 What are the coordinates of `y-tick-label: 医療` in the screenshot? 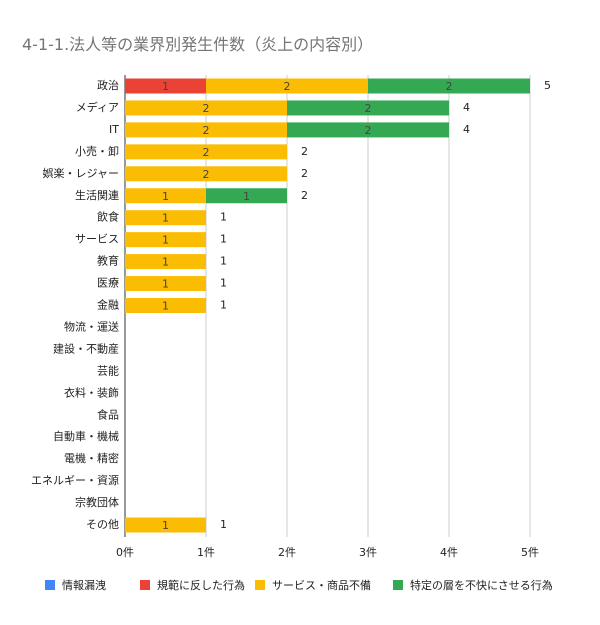 It's located at (108, 283).